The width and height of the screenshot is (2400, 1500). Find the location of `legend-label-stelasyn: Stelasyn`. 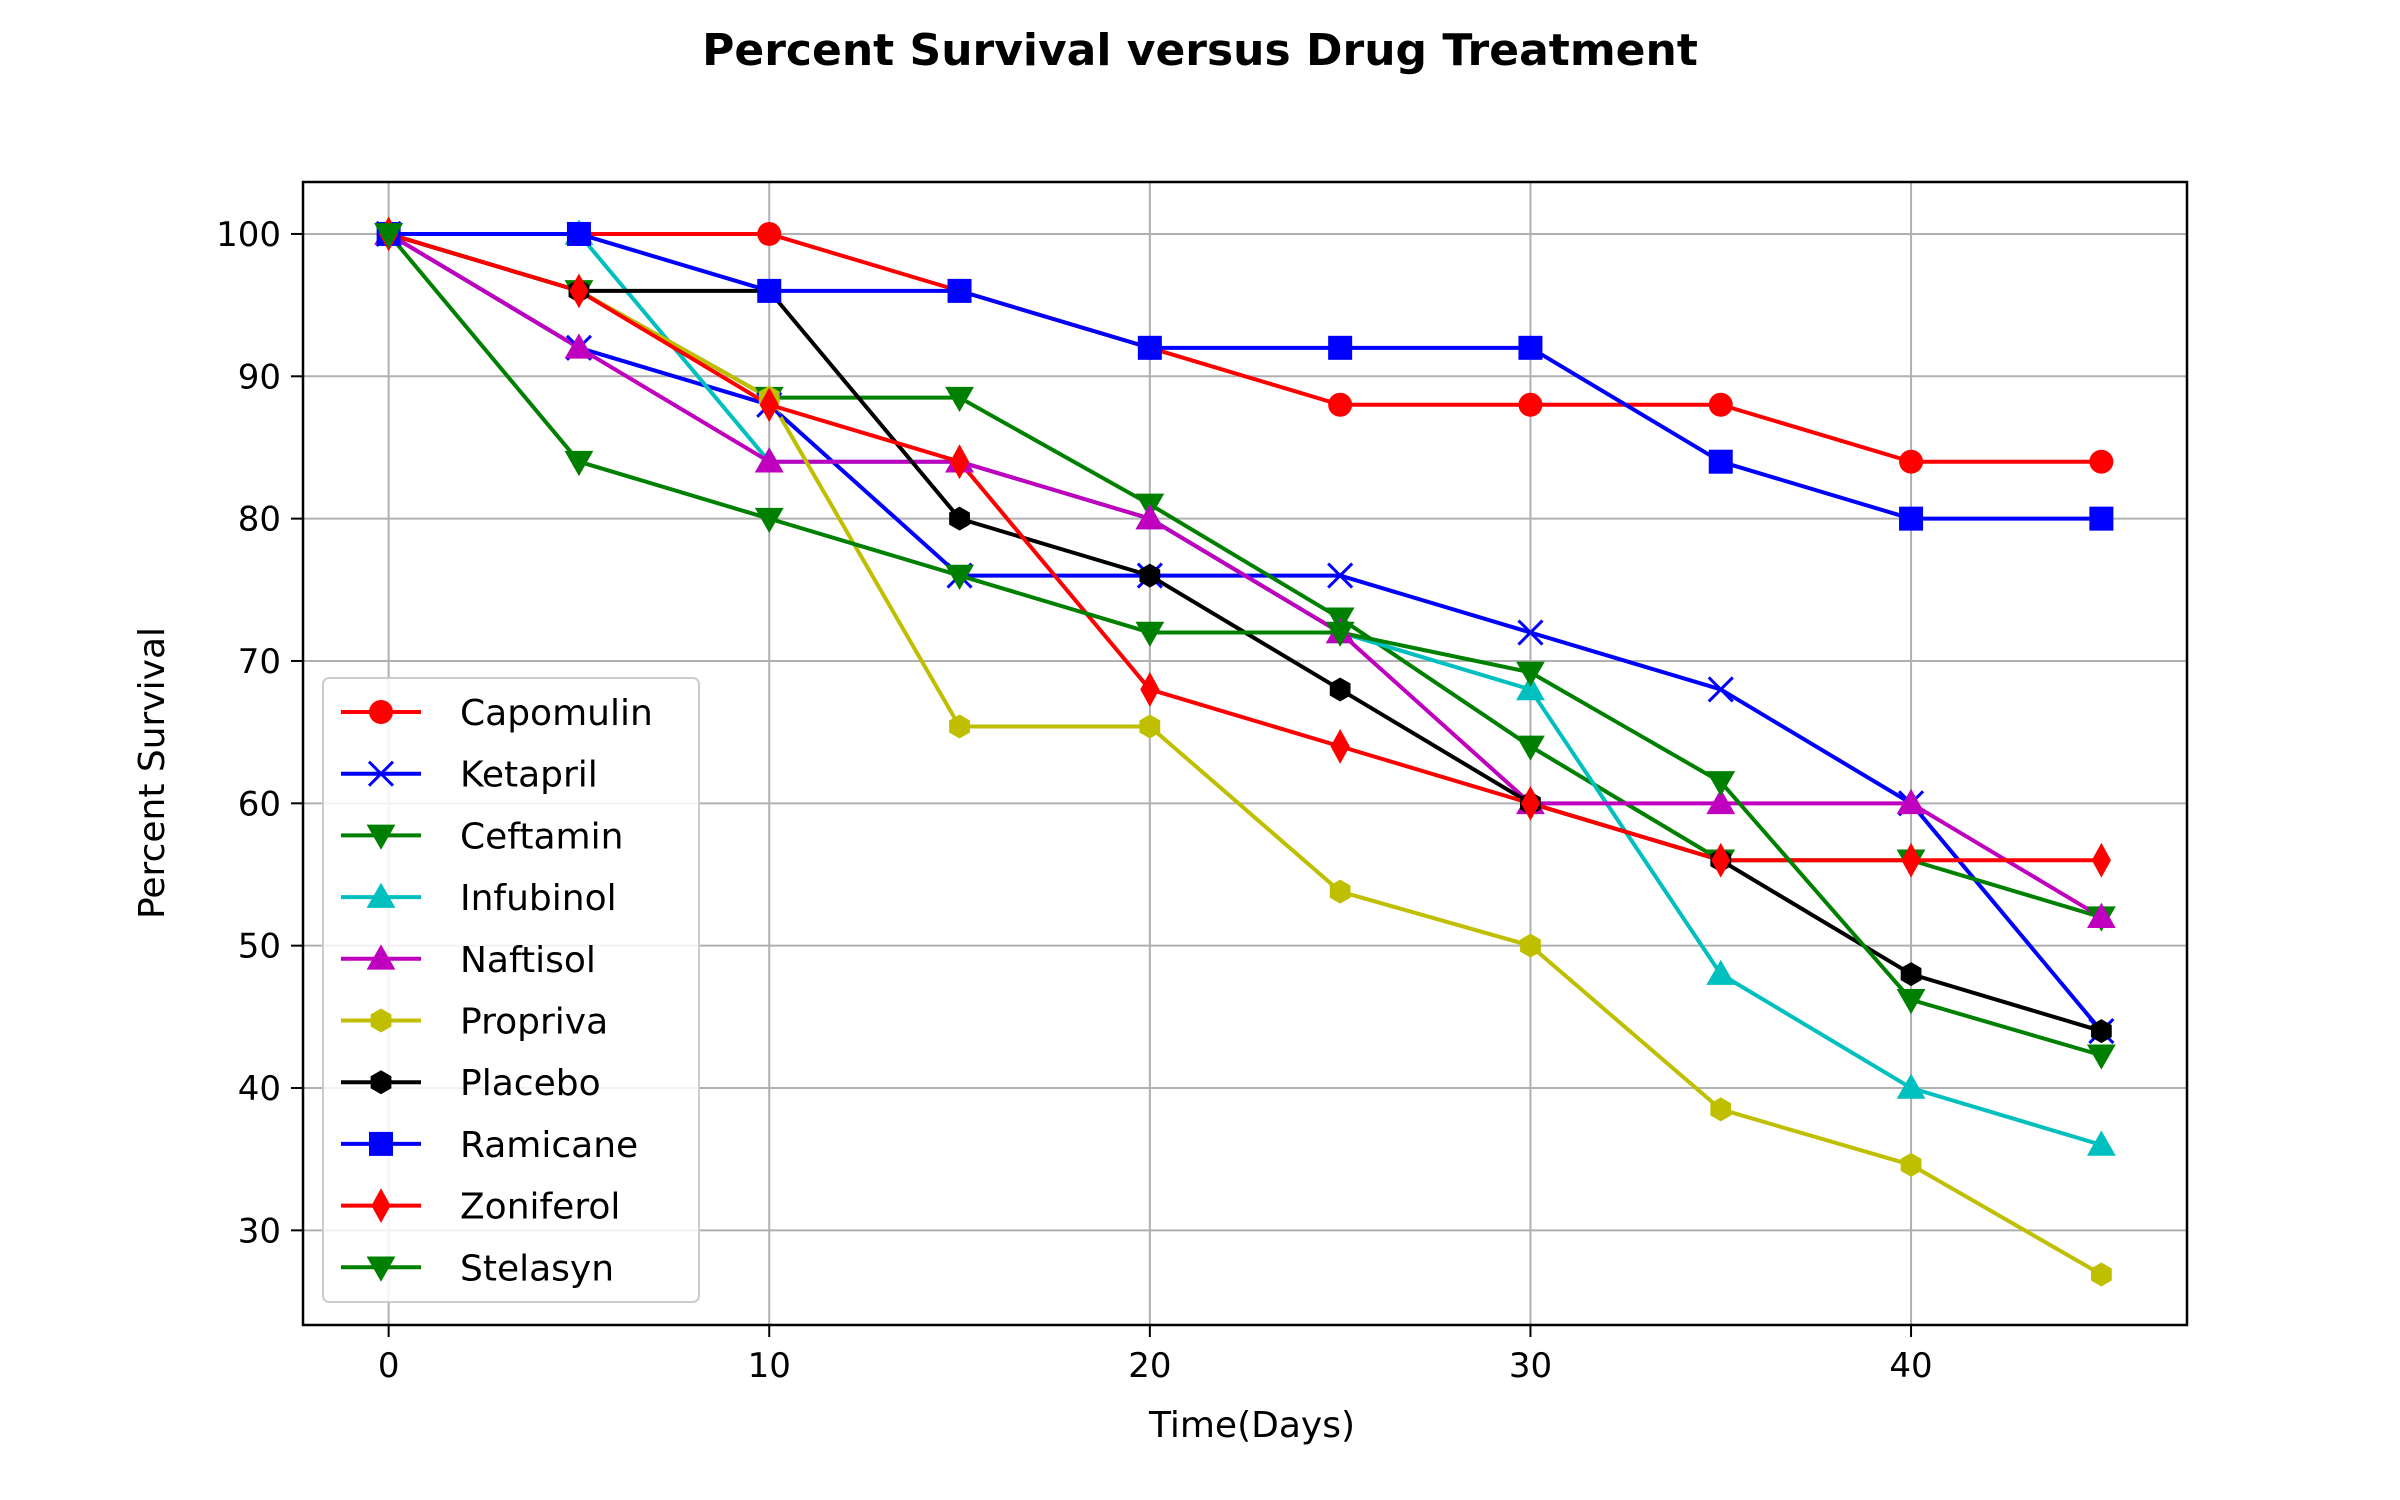

legend-label-stelasyn: Stelasyn is located at coordinates (537, 1268).